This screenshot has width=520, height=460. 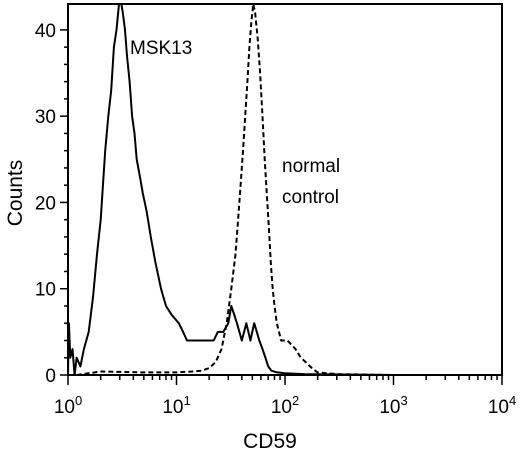 I want to click on annotation-control: control, so click(x=310, y=197).